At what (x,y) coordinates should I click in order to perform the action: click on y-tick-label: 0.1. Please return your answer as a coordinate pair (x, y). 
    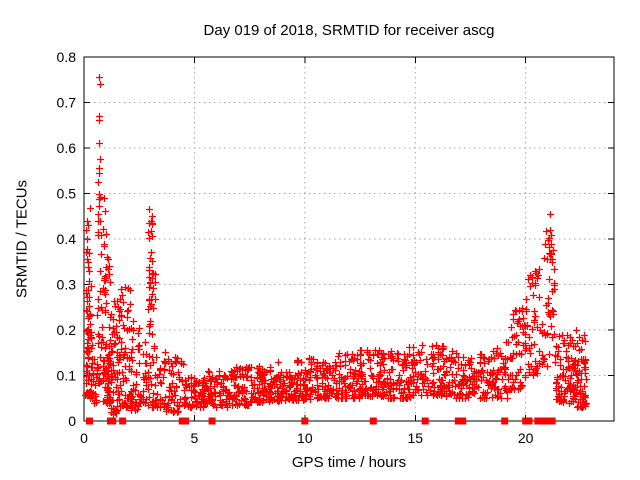
    Looking at the image, I should click on (67, 376).